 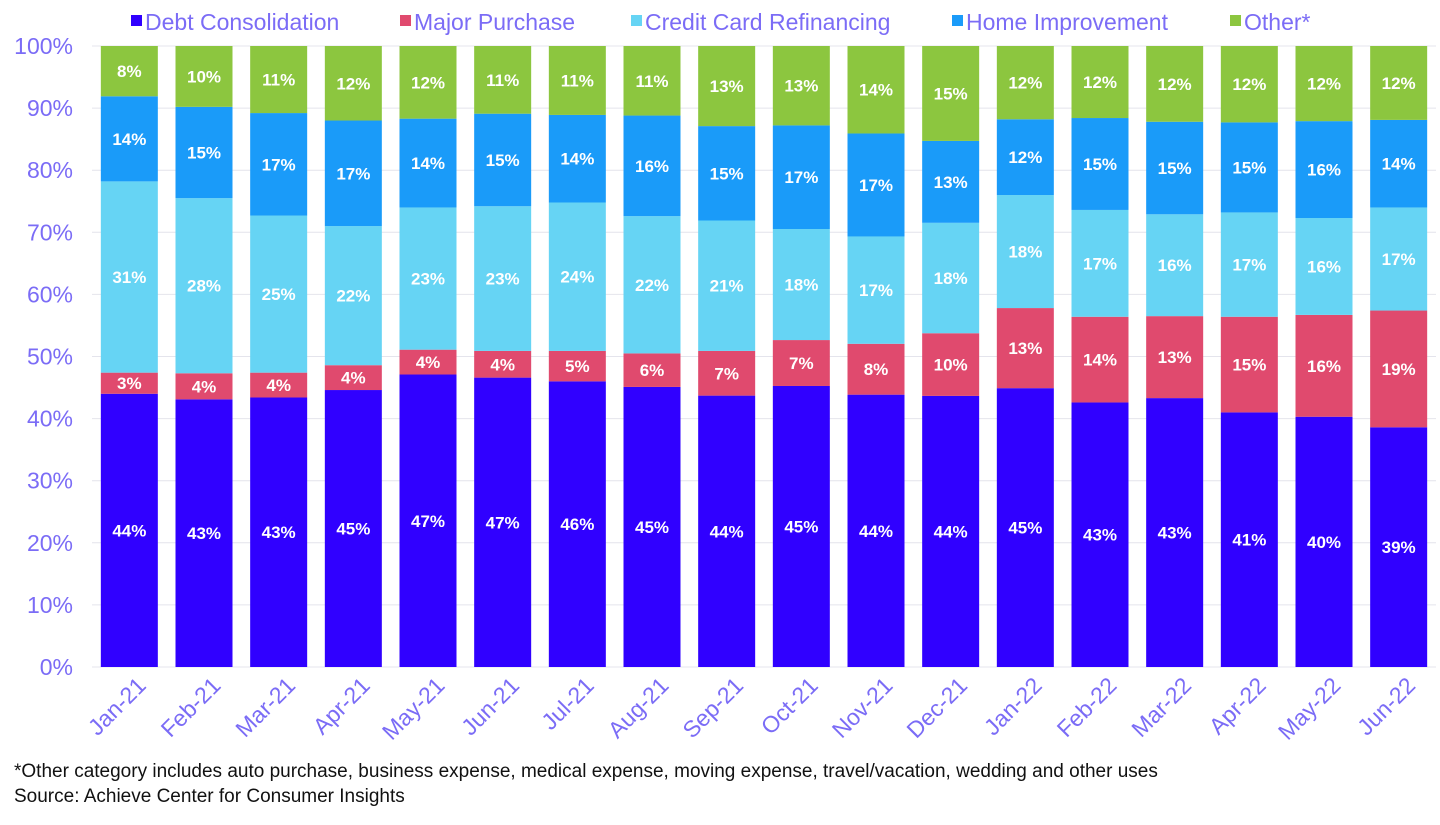 I want to click on legend-item: Home Improvement, so click(x=1060, y=22).